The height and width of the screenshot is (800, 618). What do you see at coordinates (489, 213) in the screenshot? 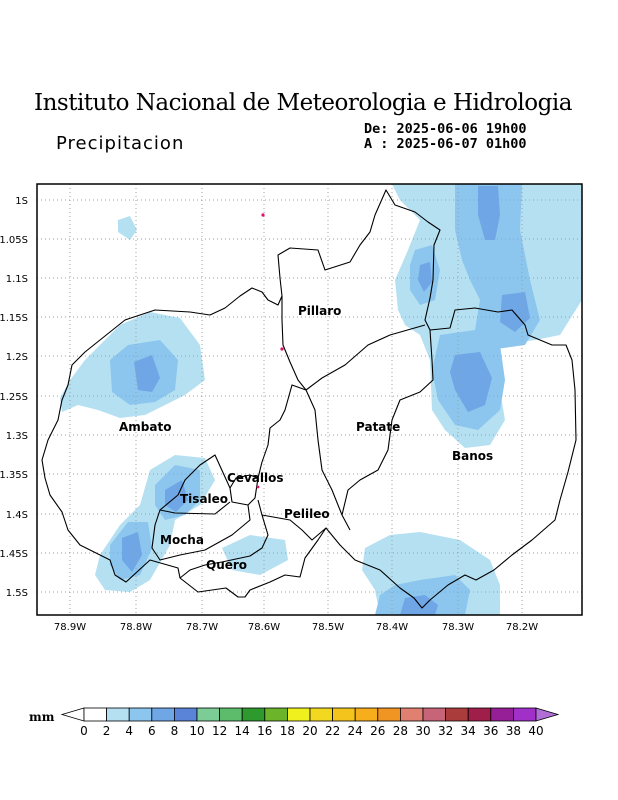
I see `precip-area-ne-6mm` at bounding box center [489, 213].